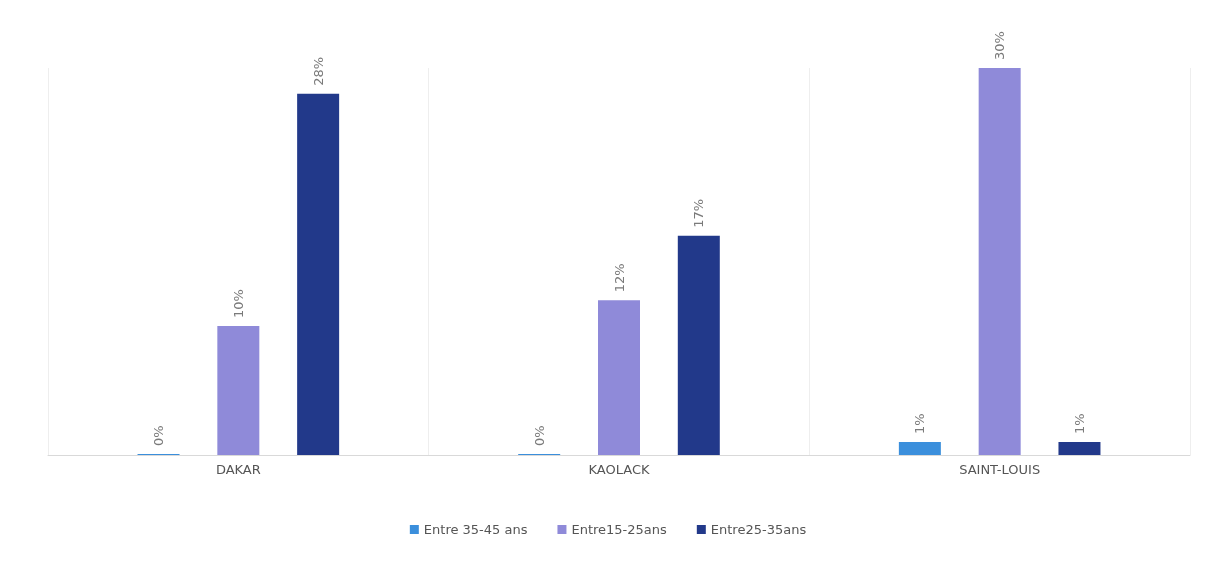 This screenshot has height=583, width=1218. What do you see at coordinates (758, 529) in the screenshot?
I see `legend-label: Entre25-35ans` at bounding box center [758, 529].